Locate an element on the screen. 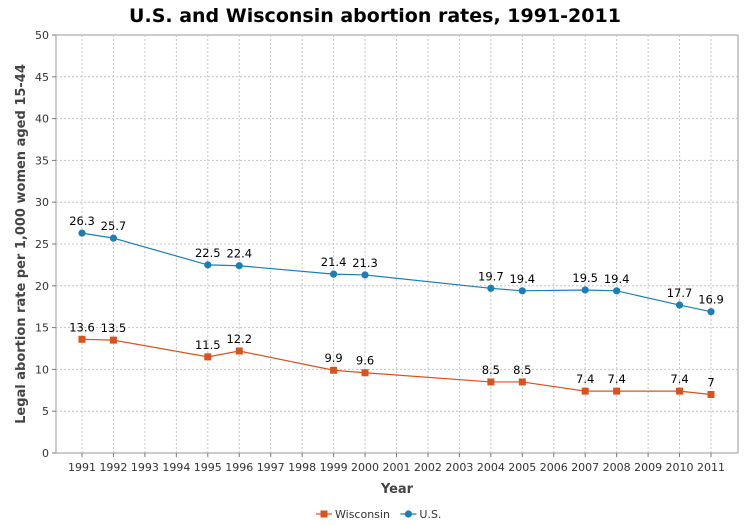  data-label-u-s: 22.5 is located at coordinates (208, 253).